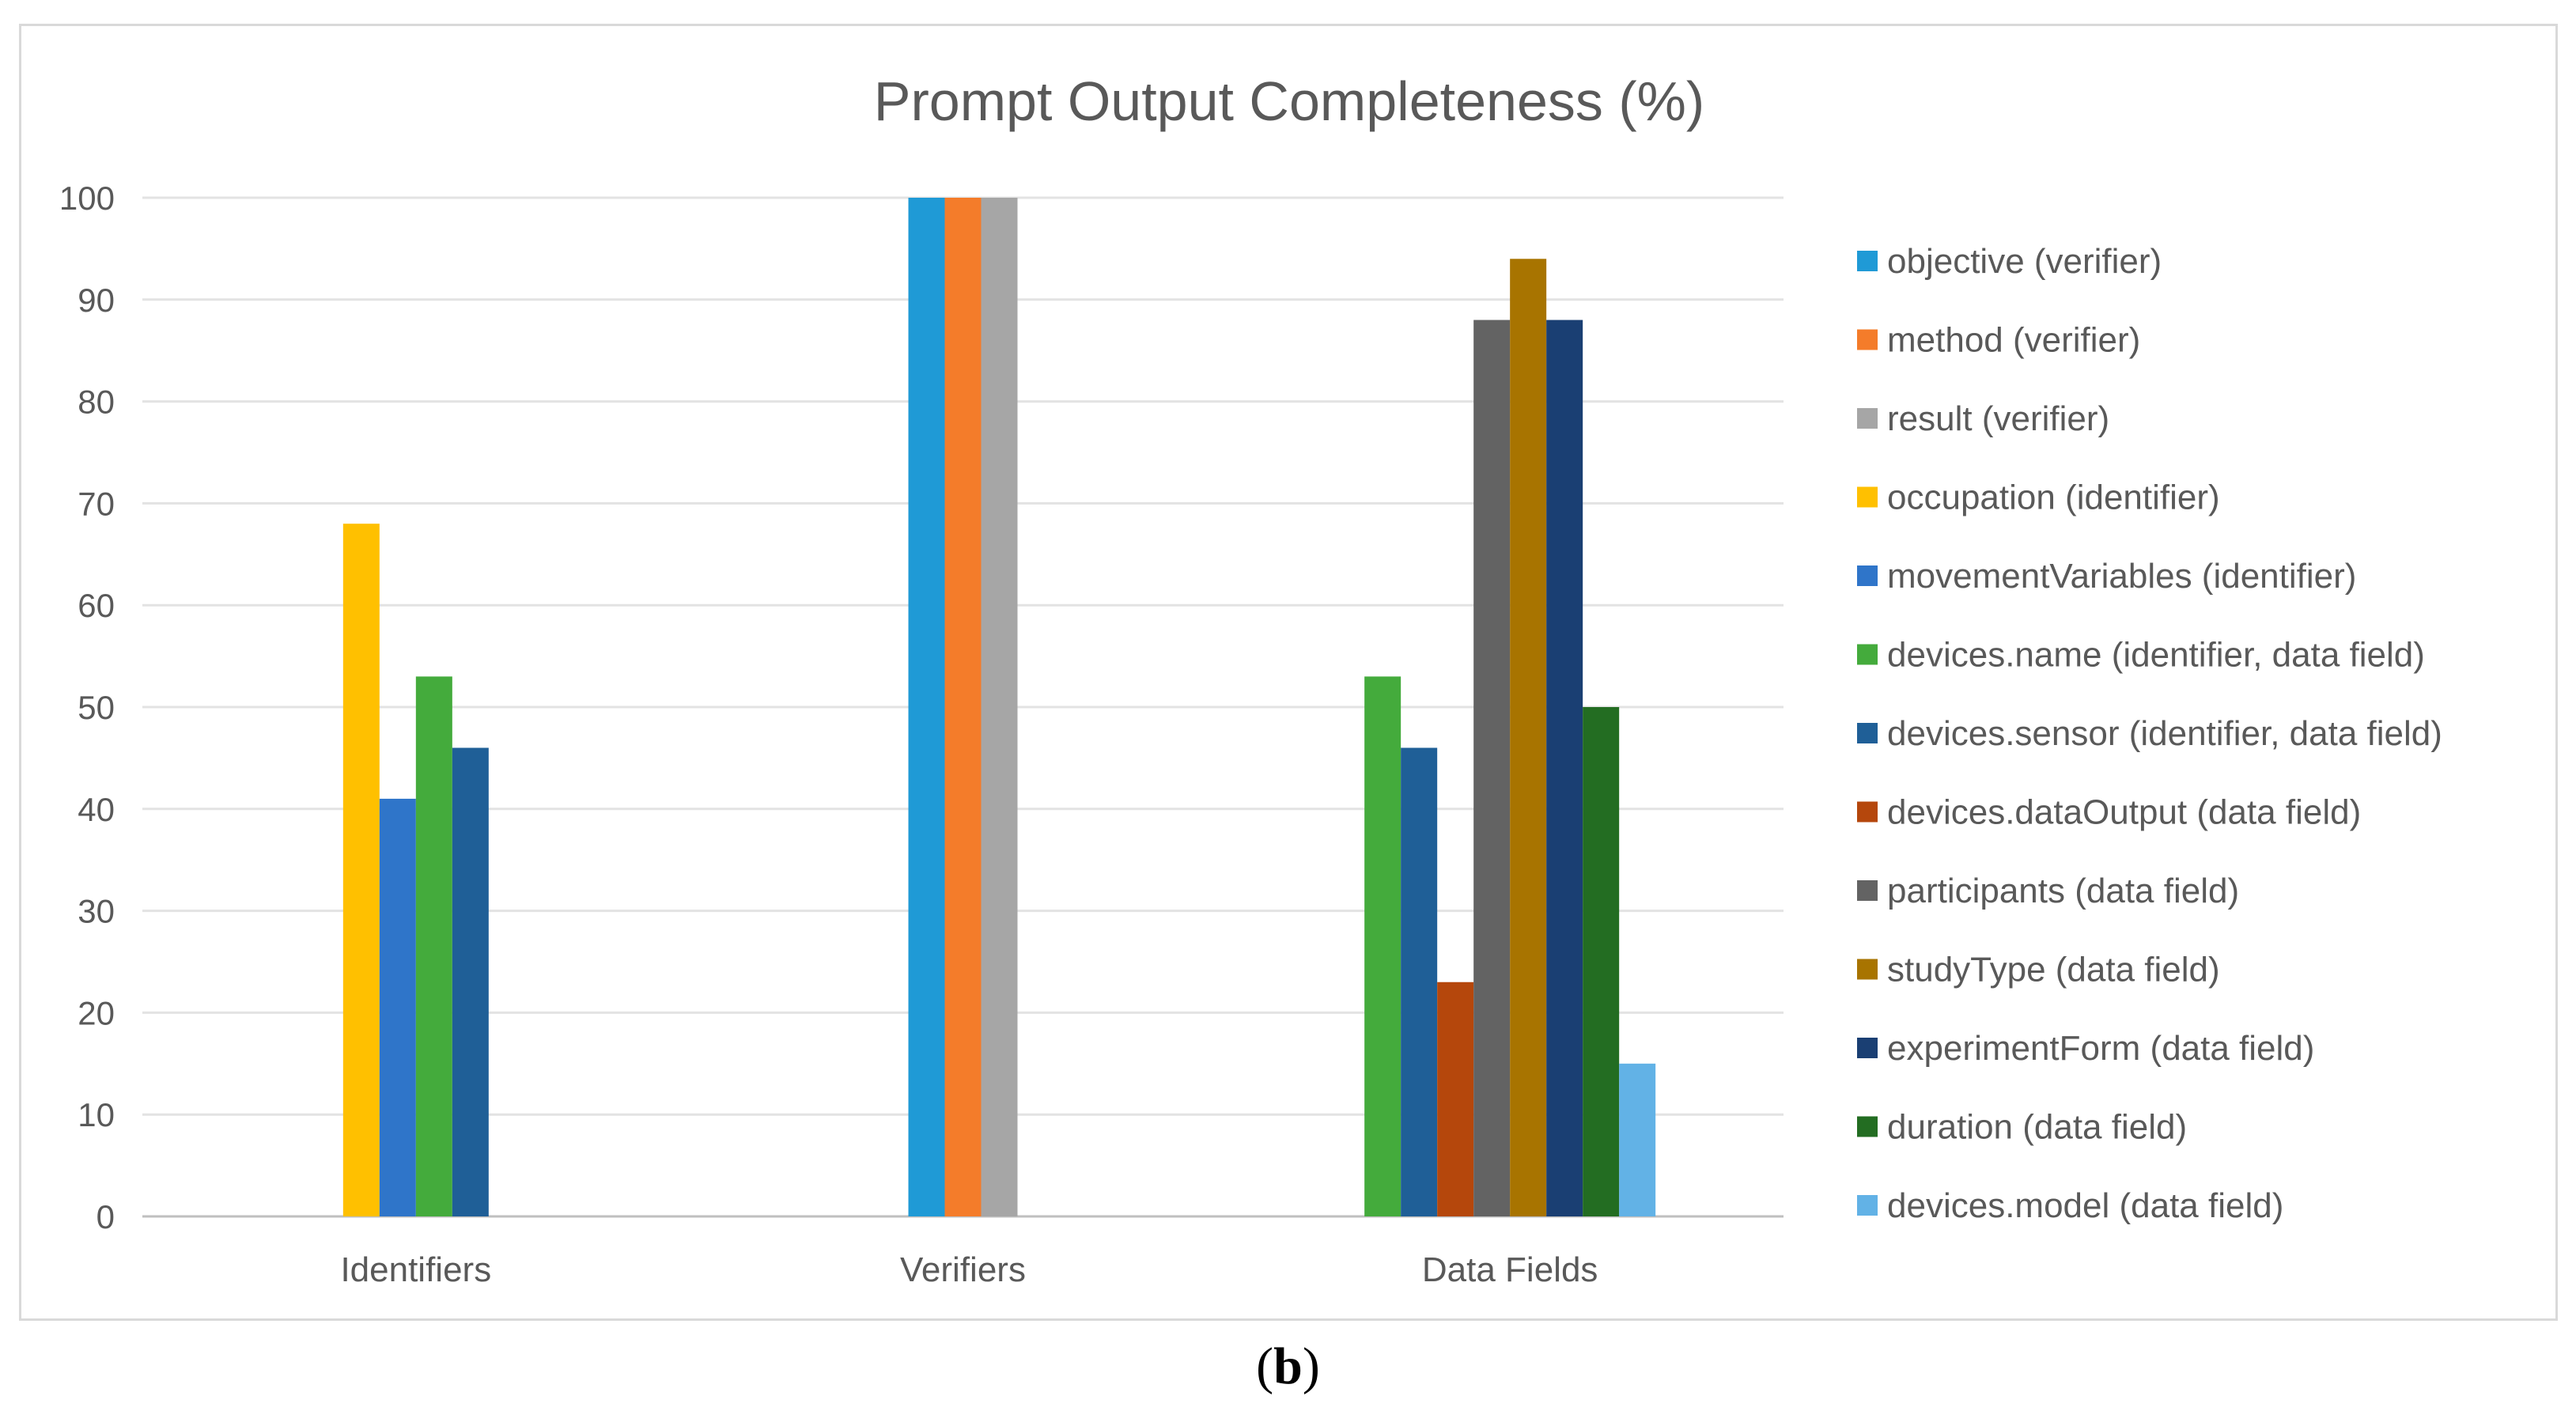 This screenshot has height=1426, width=2576. Describe the element at coordinates (2053, 497) in the screenshot. I see `legend-label: occupation (identifier)` at that location.